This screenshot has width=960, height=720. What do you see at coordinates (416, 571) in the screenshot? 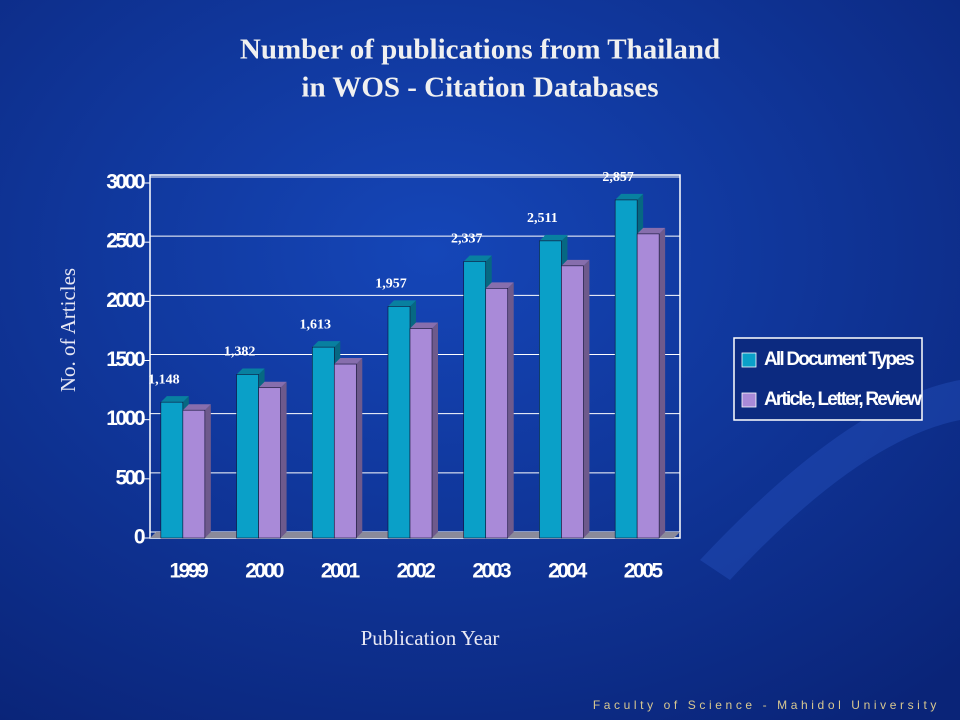
I see `x-tick-label: 2002` at bounding box center [416, 571].